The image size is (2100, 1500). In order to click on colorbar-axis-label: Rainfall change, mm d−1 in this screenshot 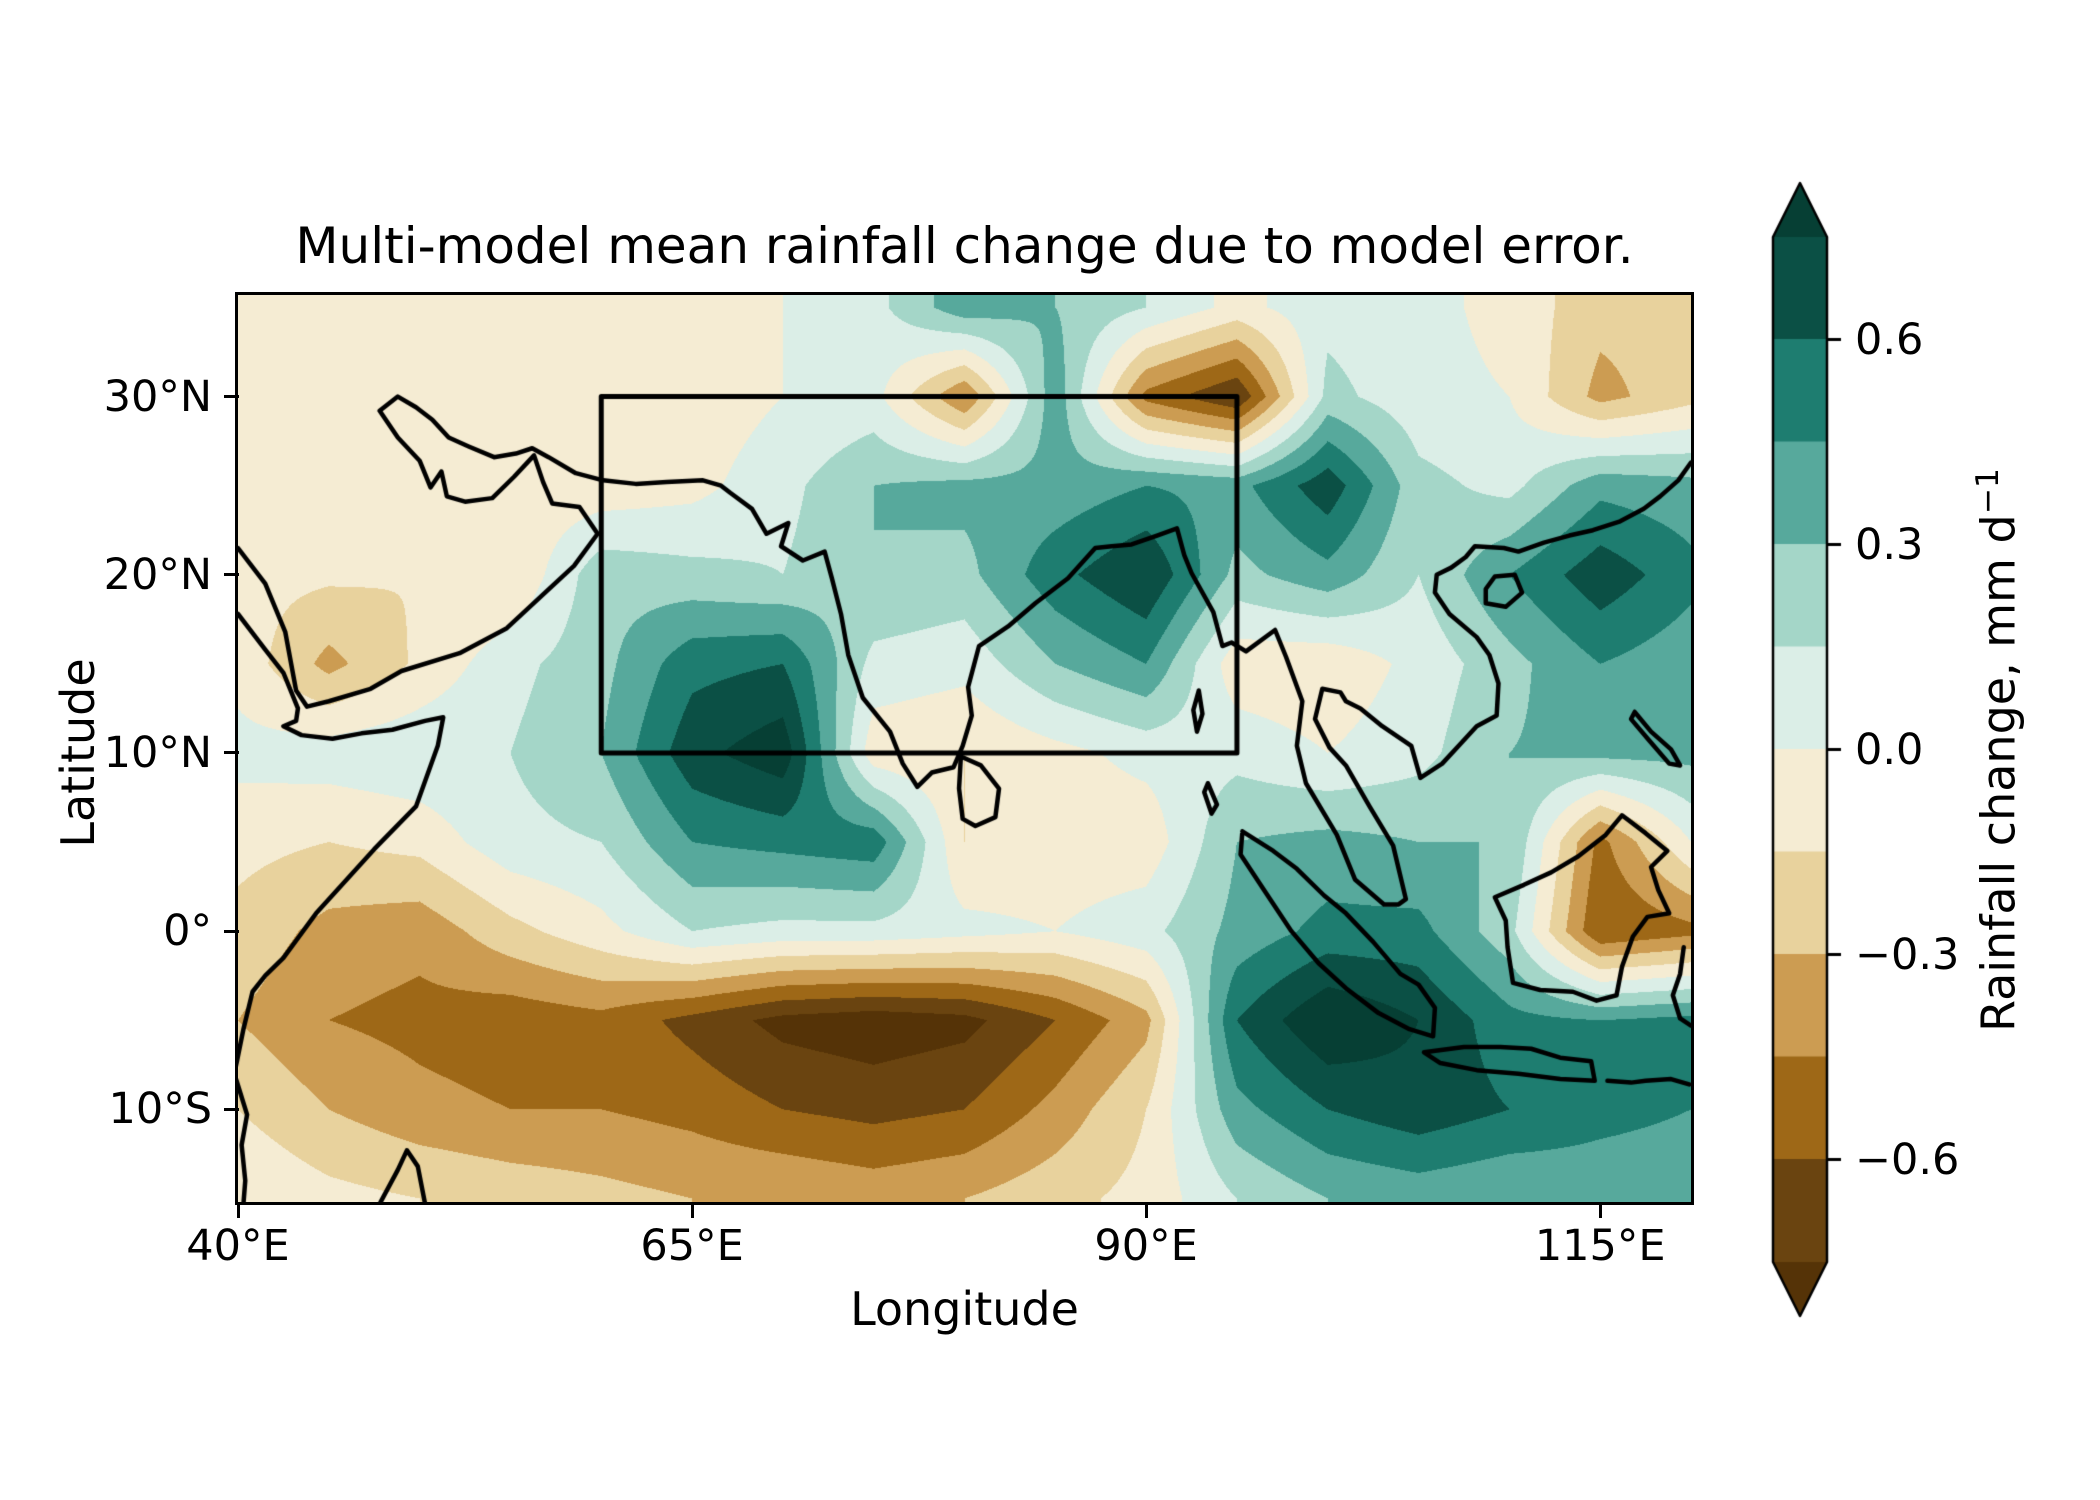, I will do `click(1997, 750)`.